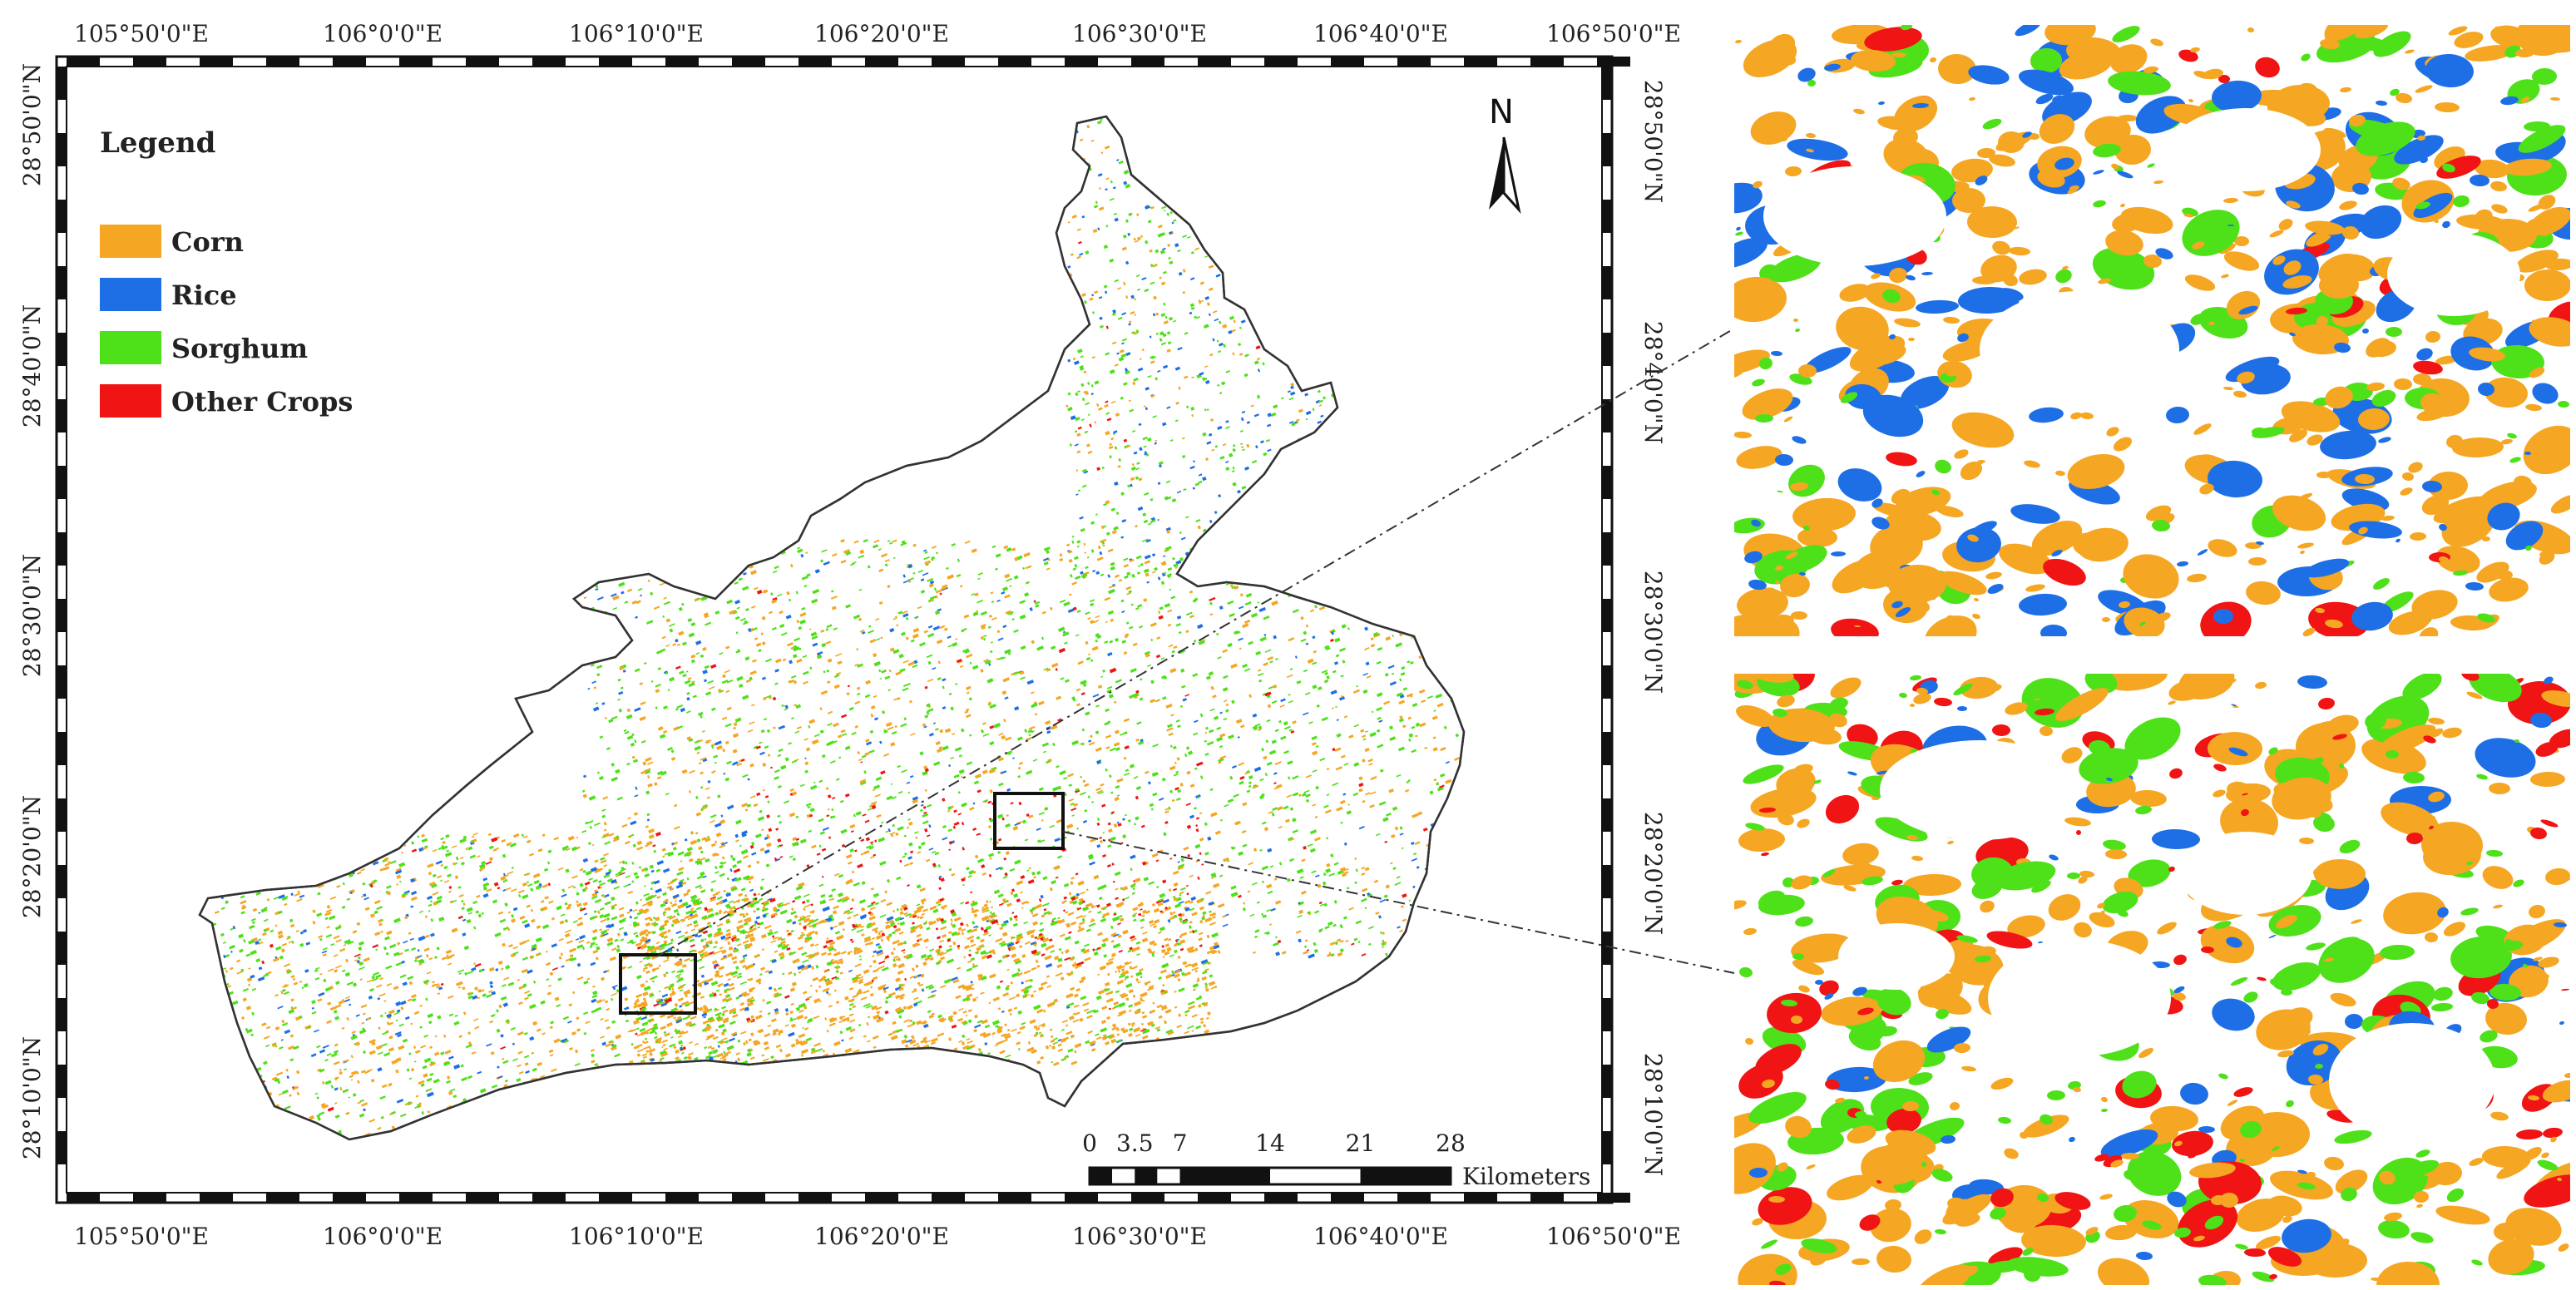 This screenshot has height=1290, width=2576. What do you see at coordinates (157, 143) in the screenshot?
I see `legend-title: Legend` at bounding box center [157, 143].